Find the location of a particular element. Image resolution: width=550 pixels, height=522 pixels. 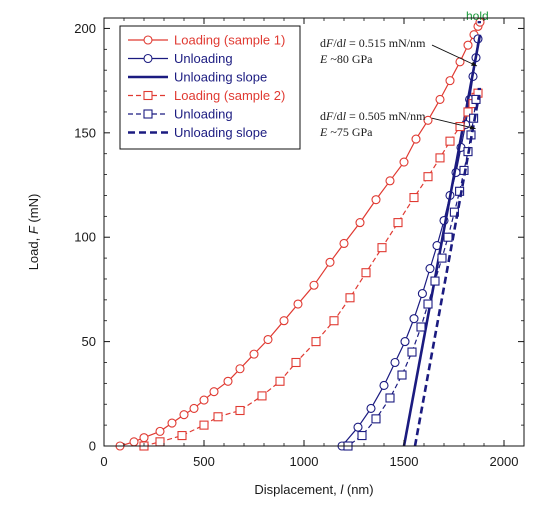

hold-annotation: hold is located at coordinates (477, 16).